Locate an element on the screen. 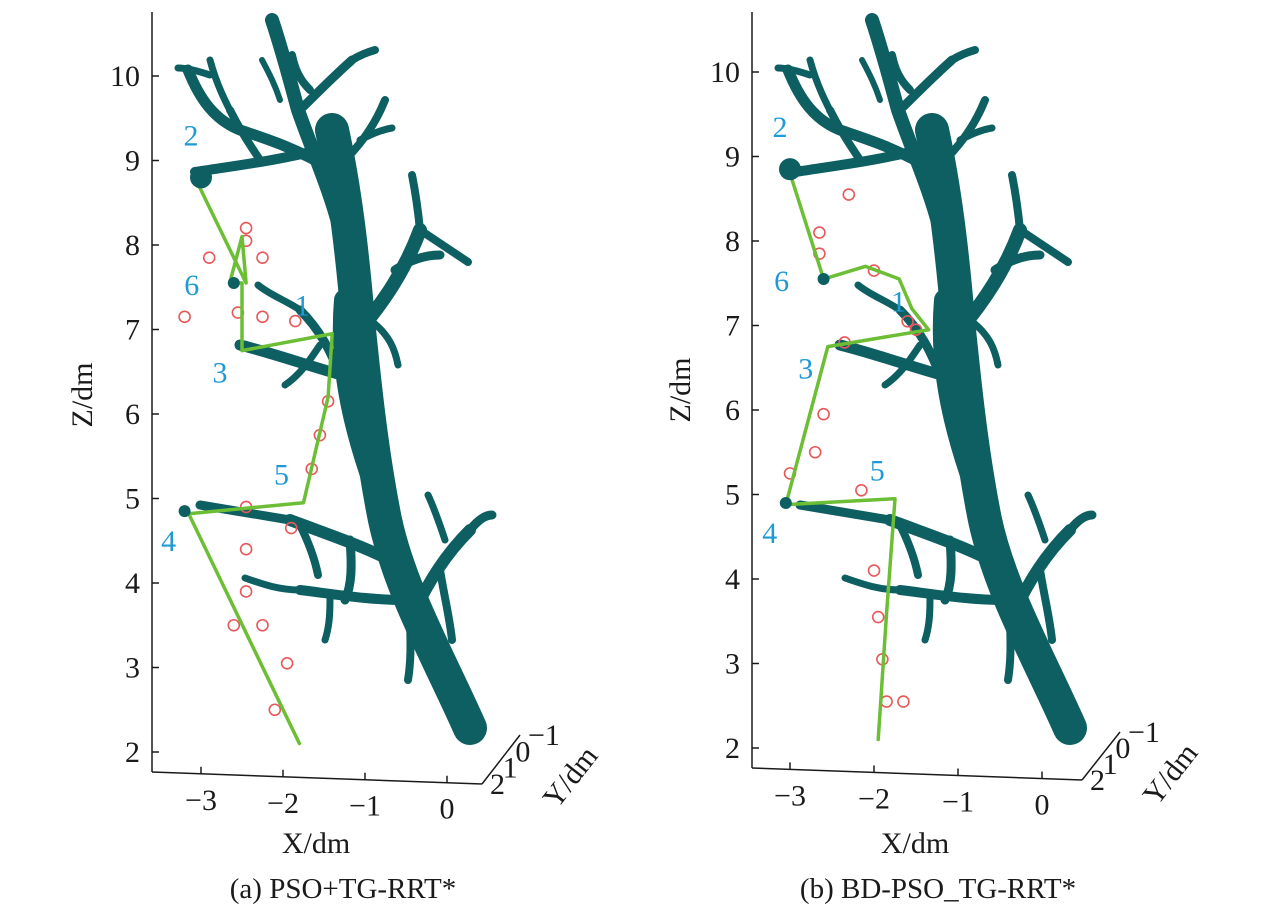  panel-caption: (a) PSO+TG-RRT* is located at coordinates (343, 889).